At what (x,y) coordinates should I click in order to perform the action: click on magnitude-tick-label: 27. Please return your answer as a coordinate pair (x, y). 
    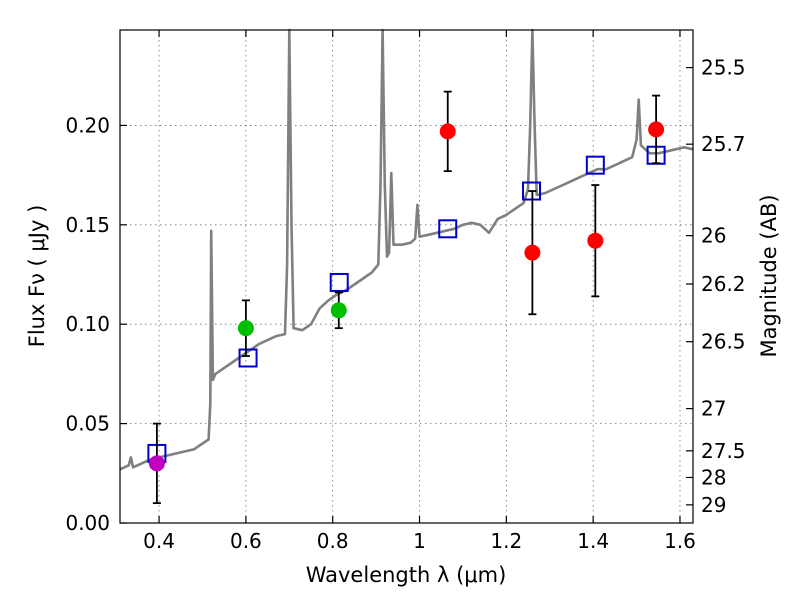
    Looking at the image, I should click on (713, 409).